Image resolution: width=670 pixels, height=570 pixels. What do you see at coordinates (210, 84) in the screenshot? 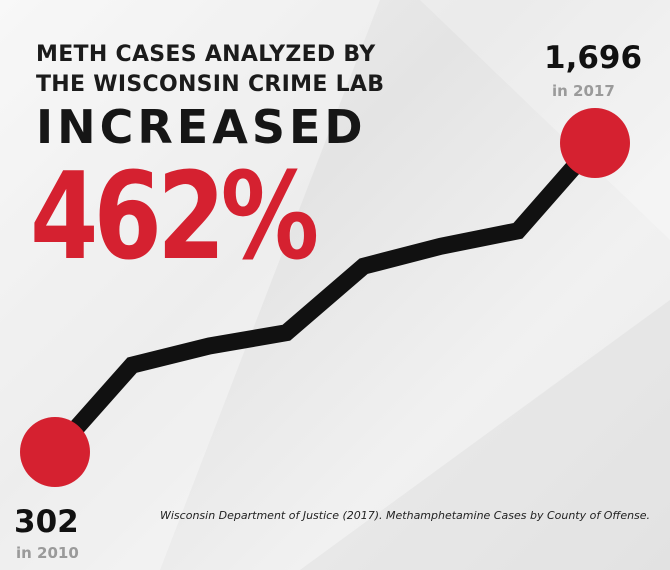
I see `headline-line-2: THE WISCONSIN CRIME LAB` at bounding box center [210, 84].